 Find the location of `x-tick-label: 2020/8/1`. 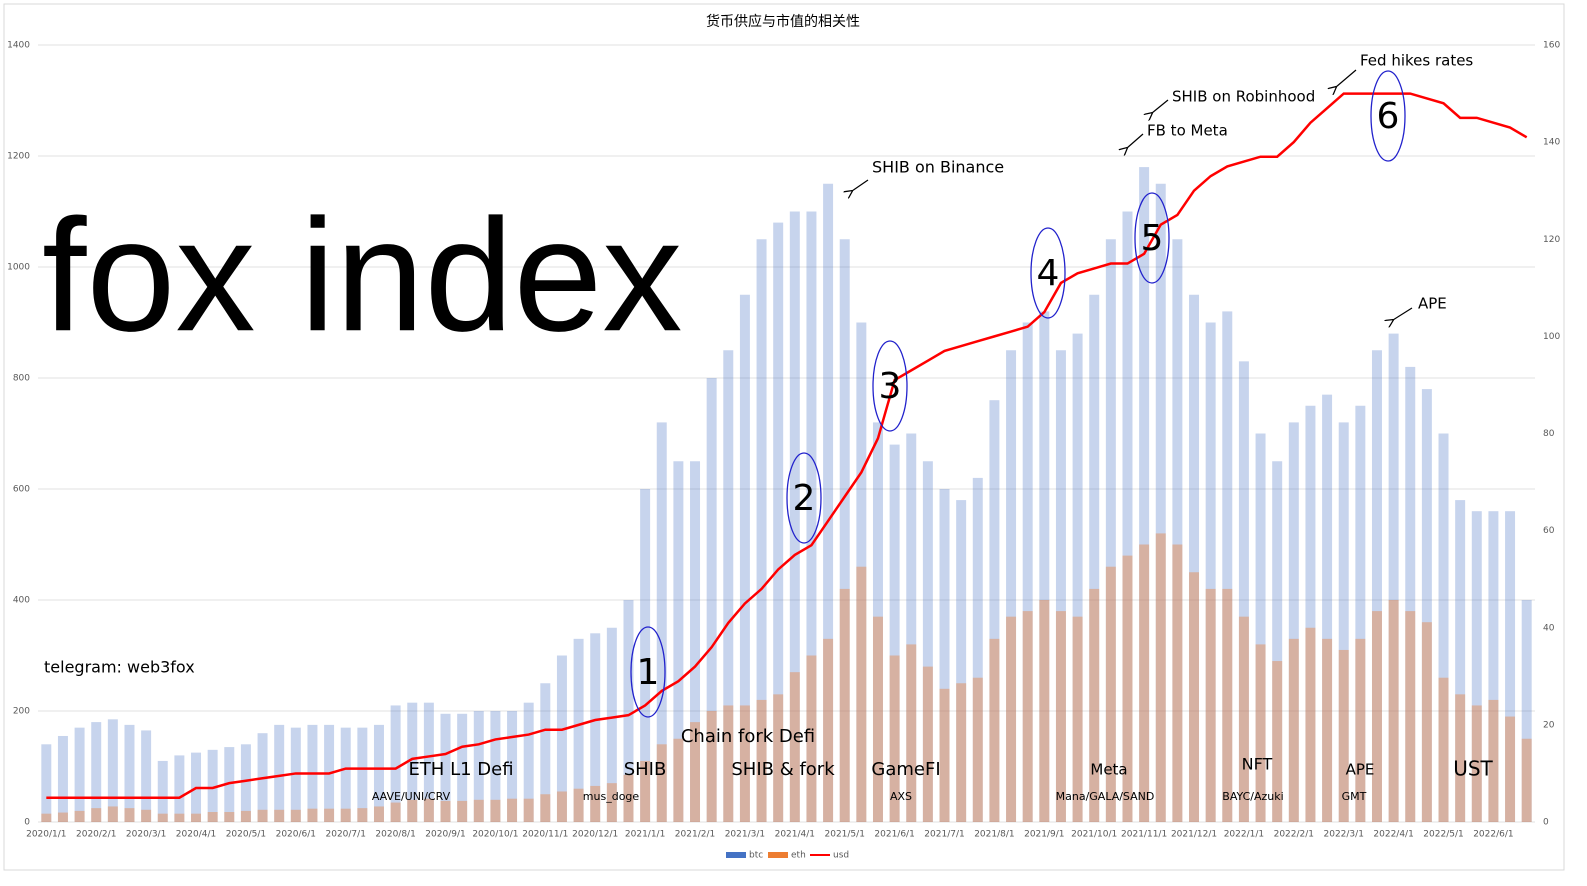

x-tick-label: 2020/8/1 is located at coordinates (395, 835).